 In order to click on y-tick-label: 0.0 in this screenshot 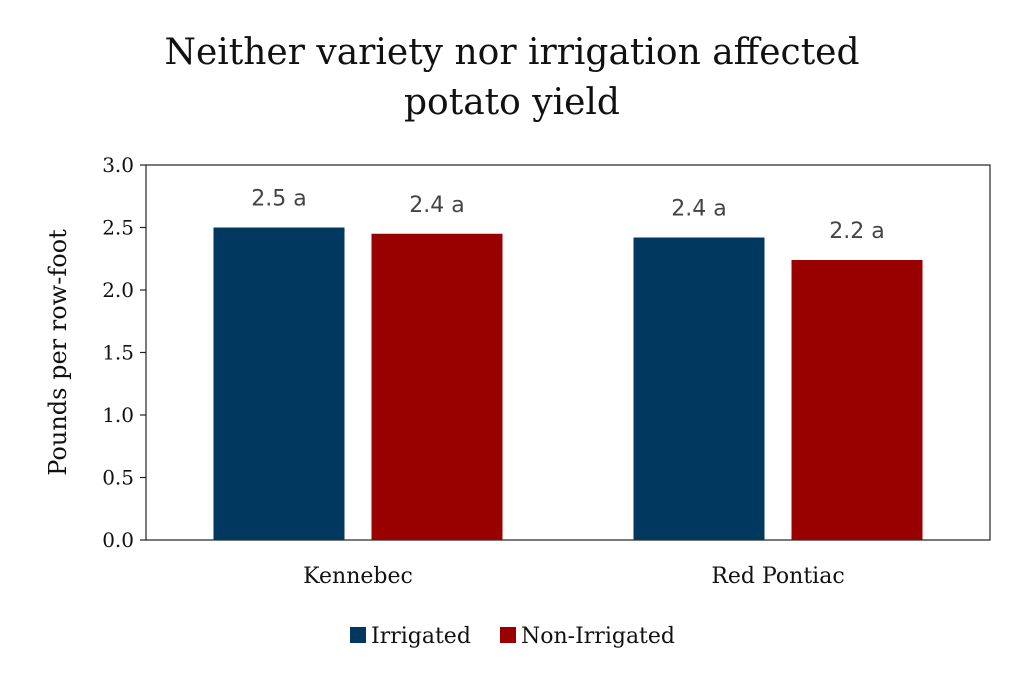, I will do `click(118, 540)`.